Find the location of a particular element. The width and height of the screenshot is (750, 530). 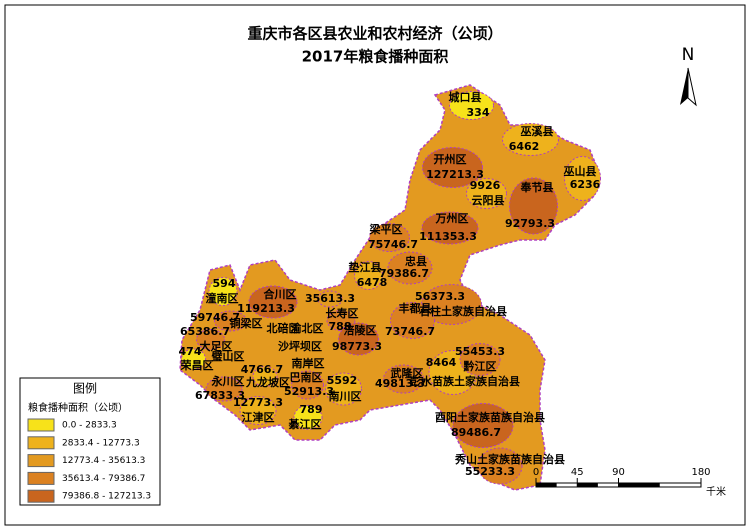

region-name: 开州区 is located at coordinates (450, 159).